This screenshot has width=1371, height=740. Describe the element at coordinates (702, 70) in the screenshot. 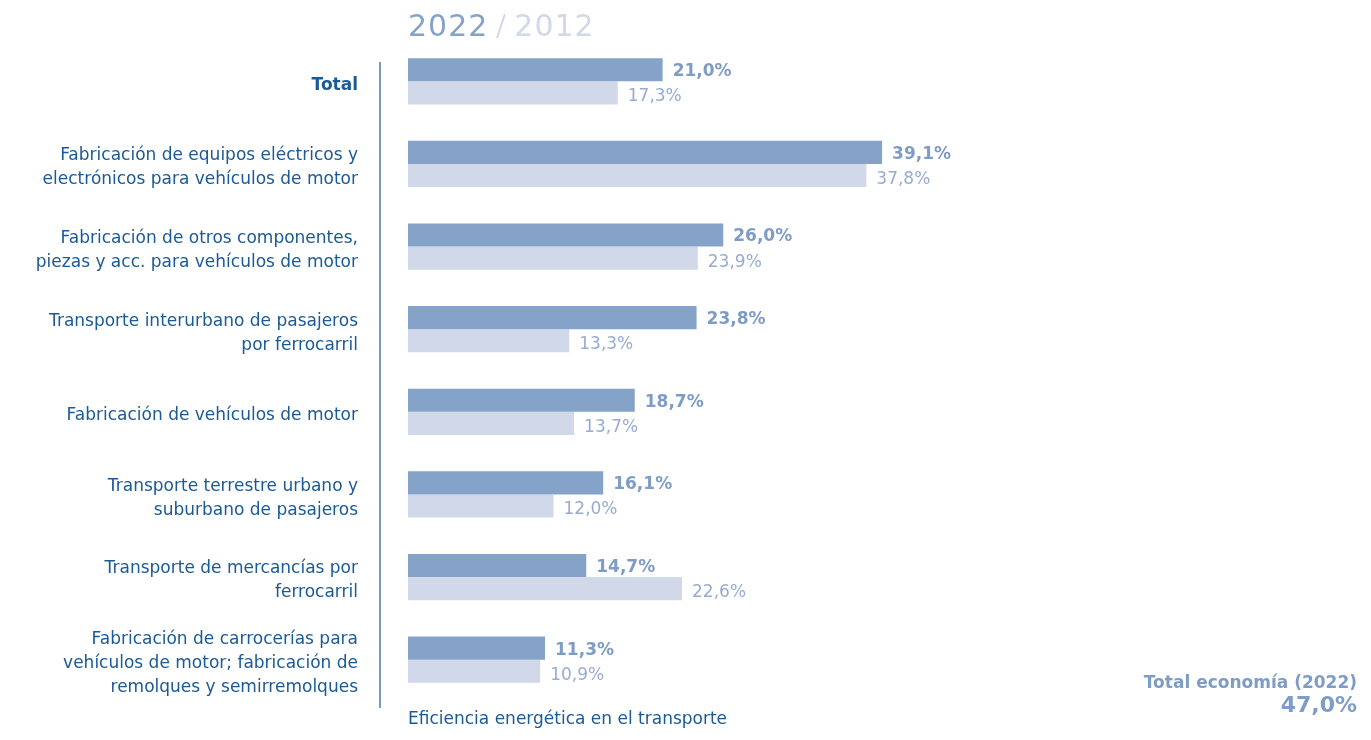

I see `data-label: 21,0%` at that location.